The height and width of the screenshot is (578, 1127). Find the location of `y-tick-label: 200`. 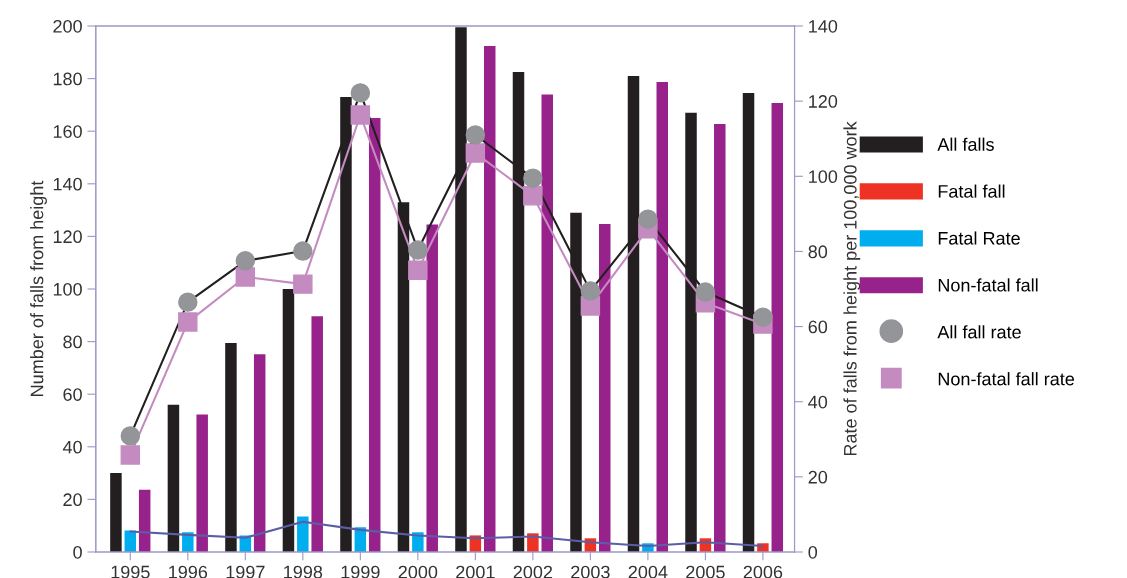

y-tick-label: 200 is located at coordinates (67, 26).